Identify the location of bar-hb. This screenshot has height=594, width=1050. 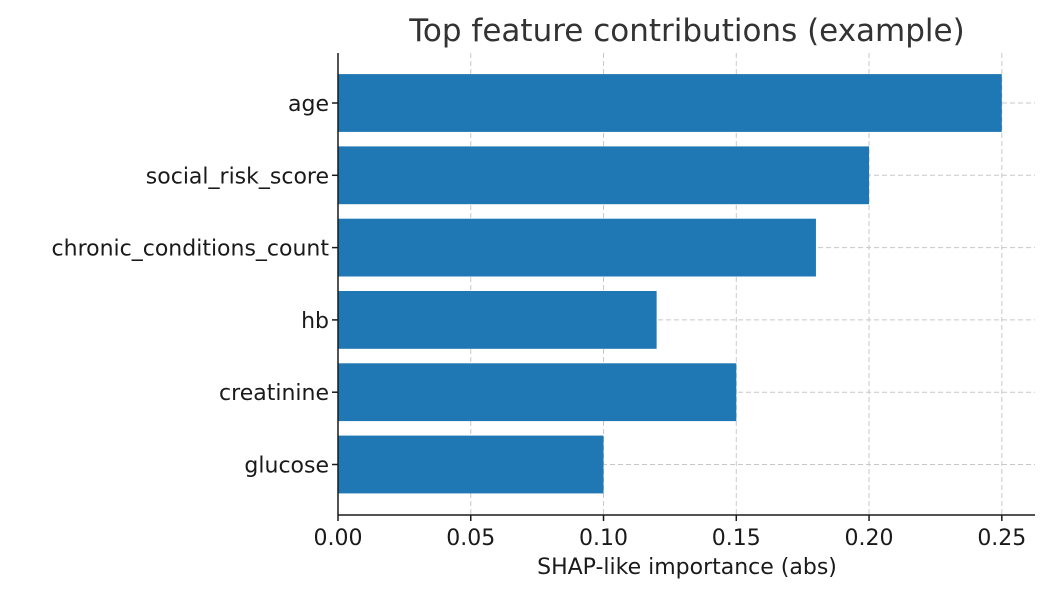
(497, 320).